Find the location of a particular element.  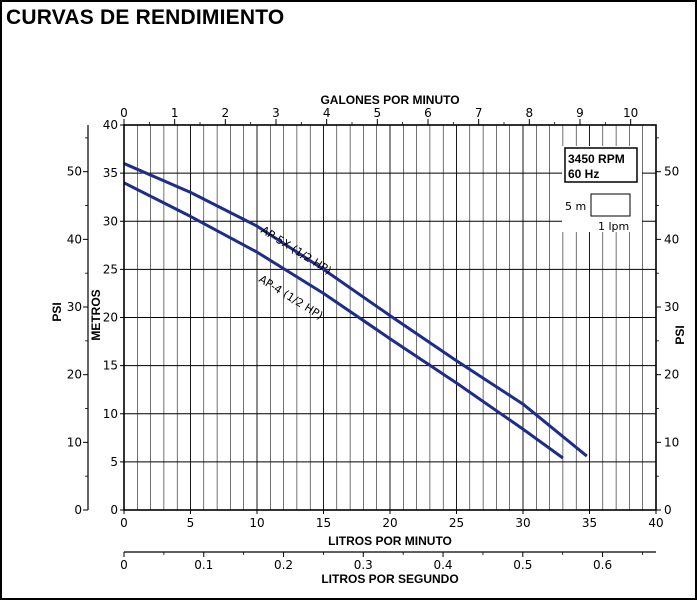

lps-tick-label: 0.5 is located at coordinates (522, 565).